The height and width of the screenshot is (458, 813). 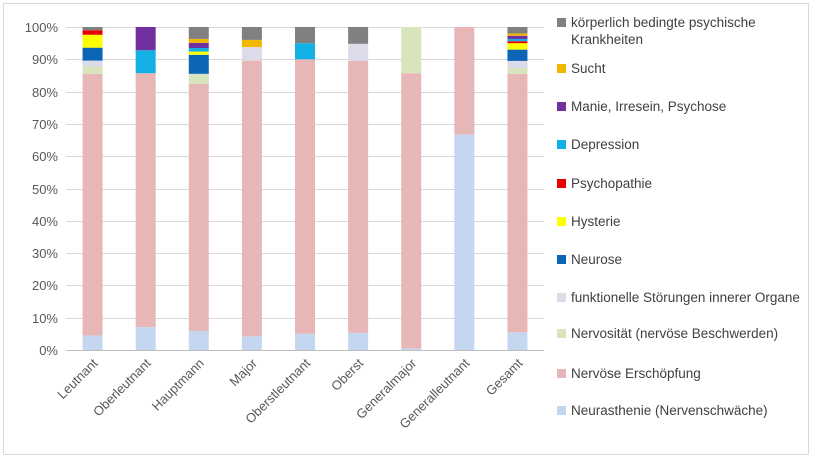 I want to click on legend-label: Depression, so click(x=605, y=144).